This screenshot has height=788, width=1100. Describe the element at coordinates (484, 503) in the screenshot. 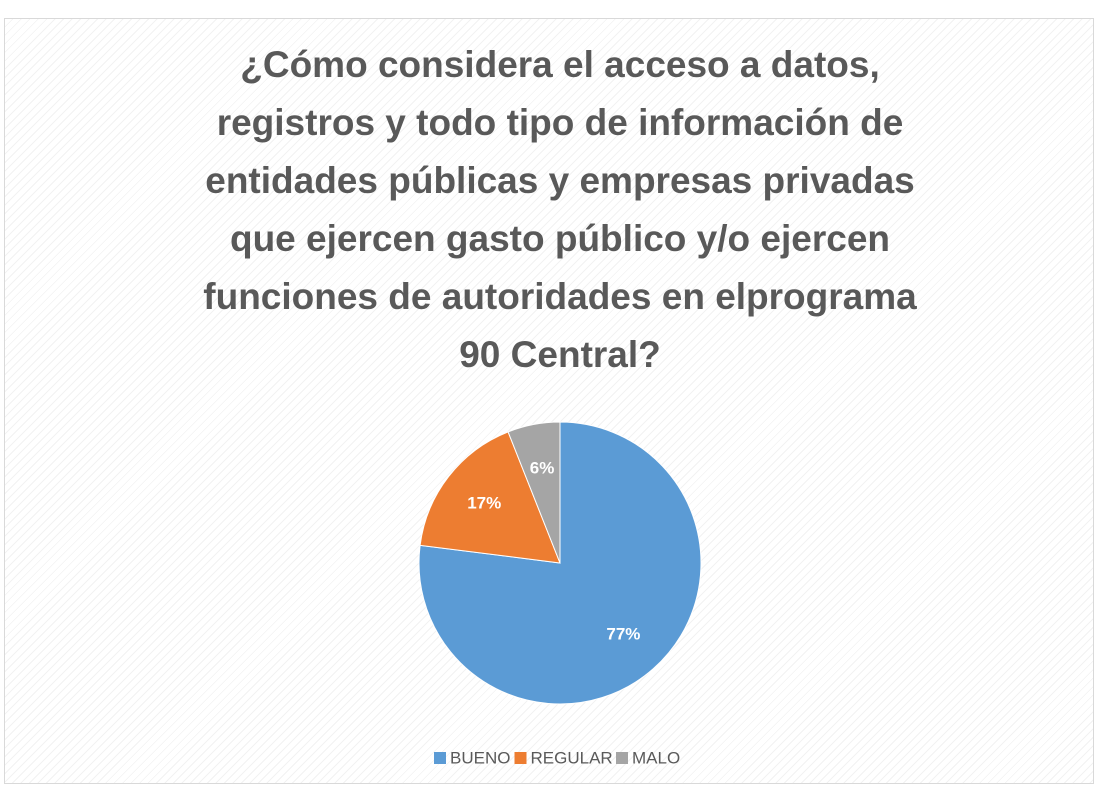

I see `data-label: 17%` at that location.